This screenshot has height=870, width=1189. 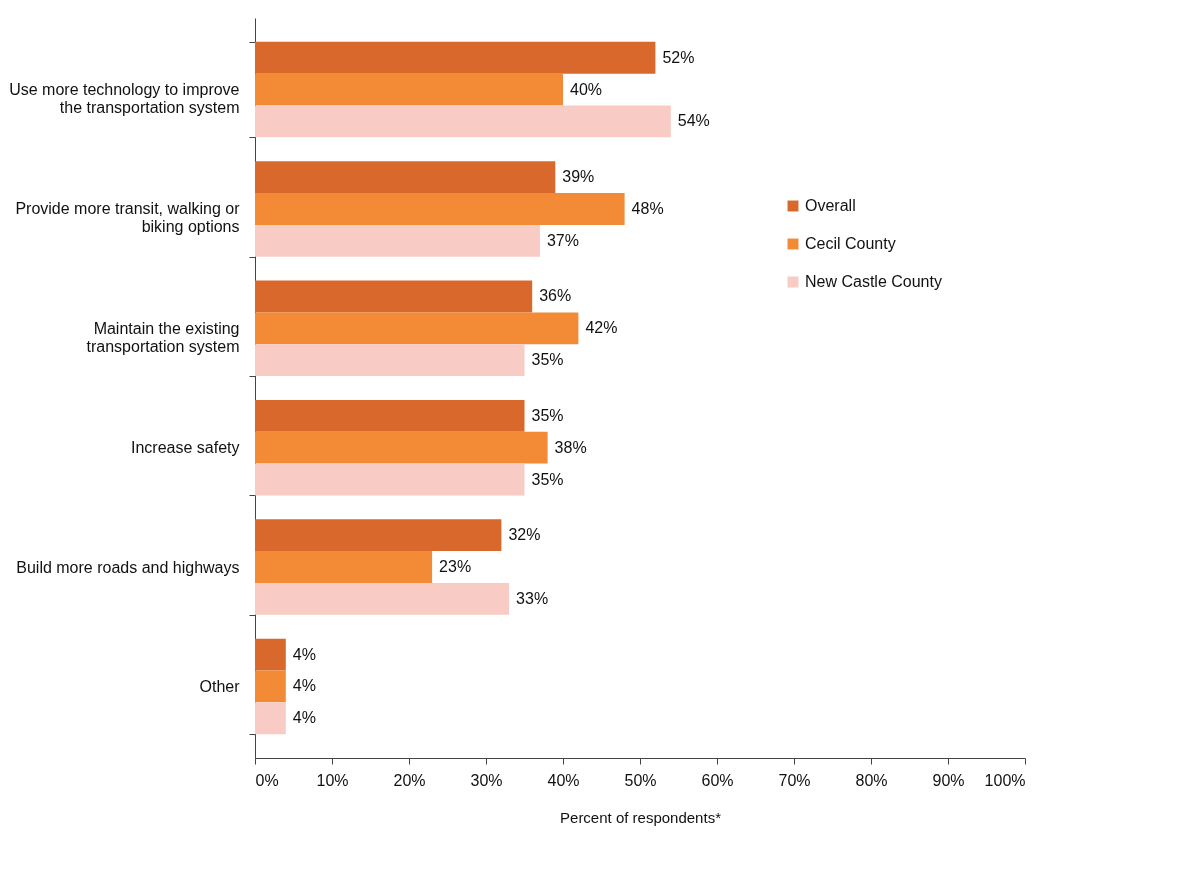 I want to click on x-tick-label: 70%, so click(x=794, y=780).